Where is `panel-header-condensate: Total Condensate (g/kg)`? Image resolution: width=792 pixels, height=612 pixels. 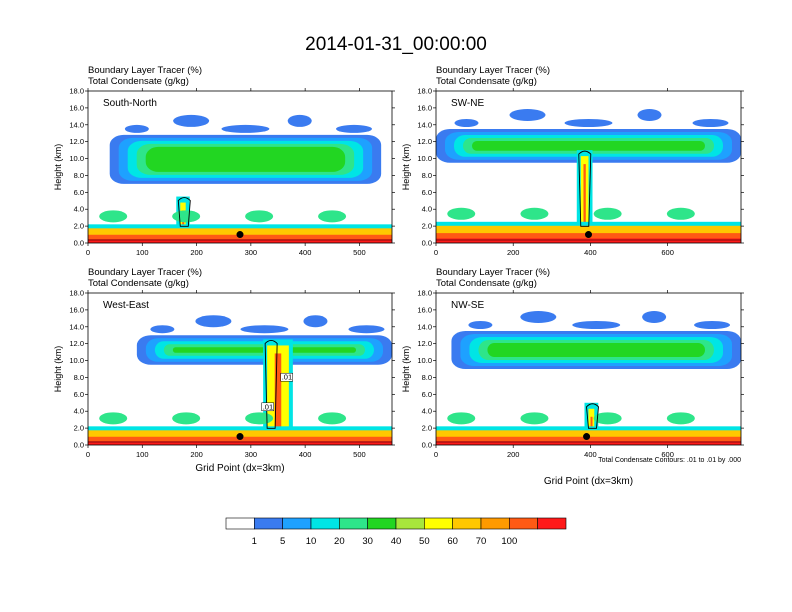
panel-header-condensate: Total Condensate (g/kg) is located at coordinates (138, 81).